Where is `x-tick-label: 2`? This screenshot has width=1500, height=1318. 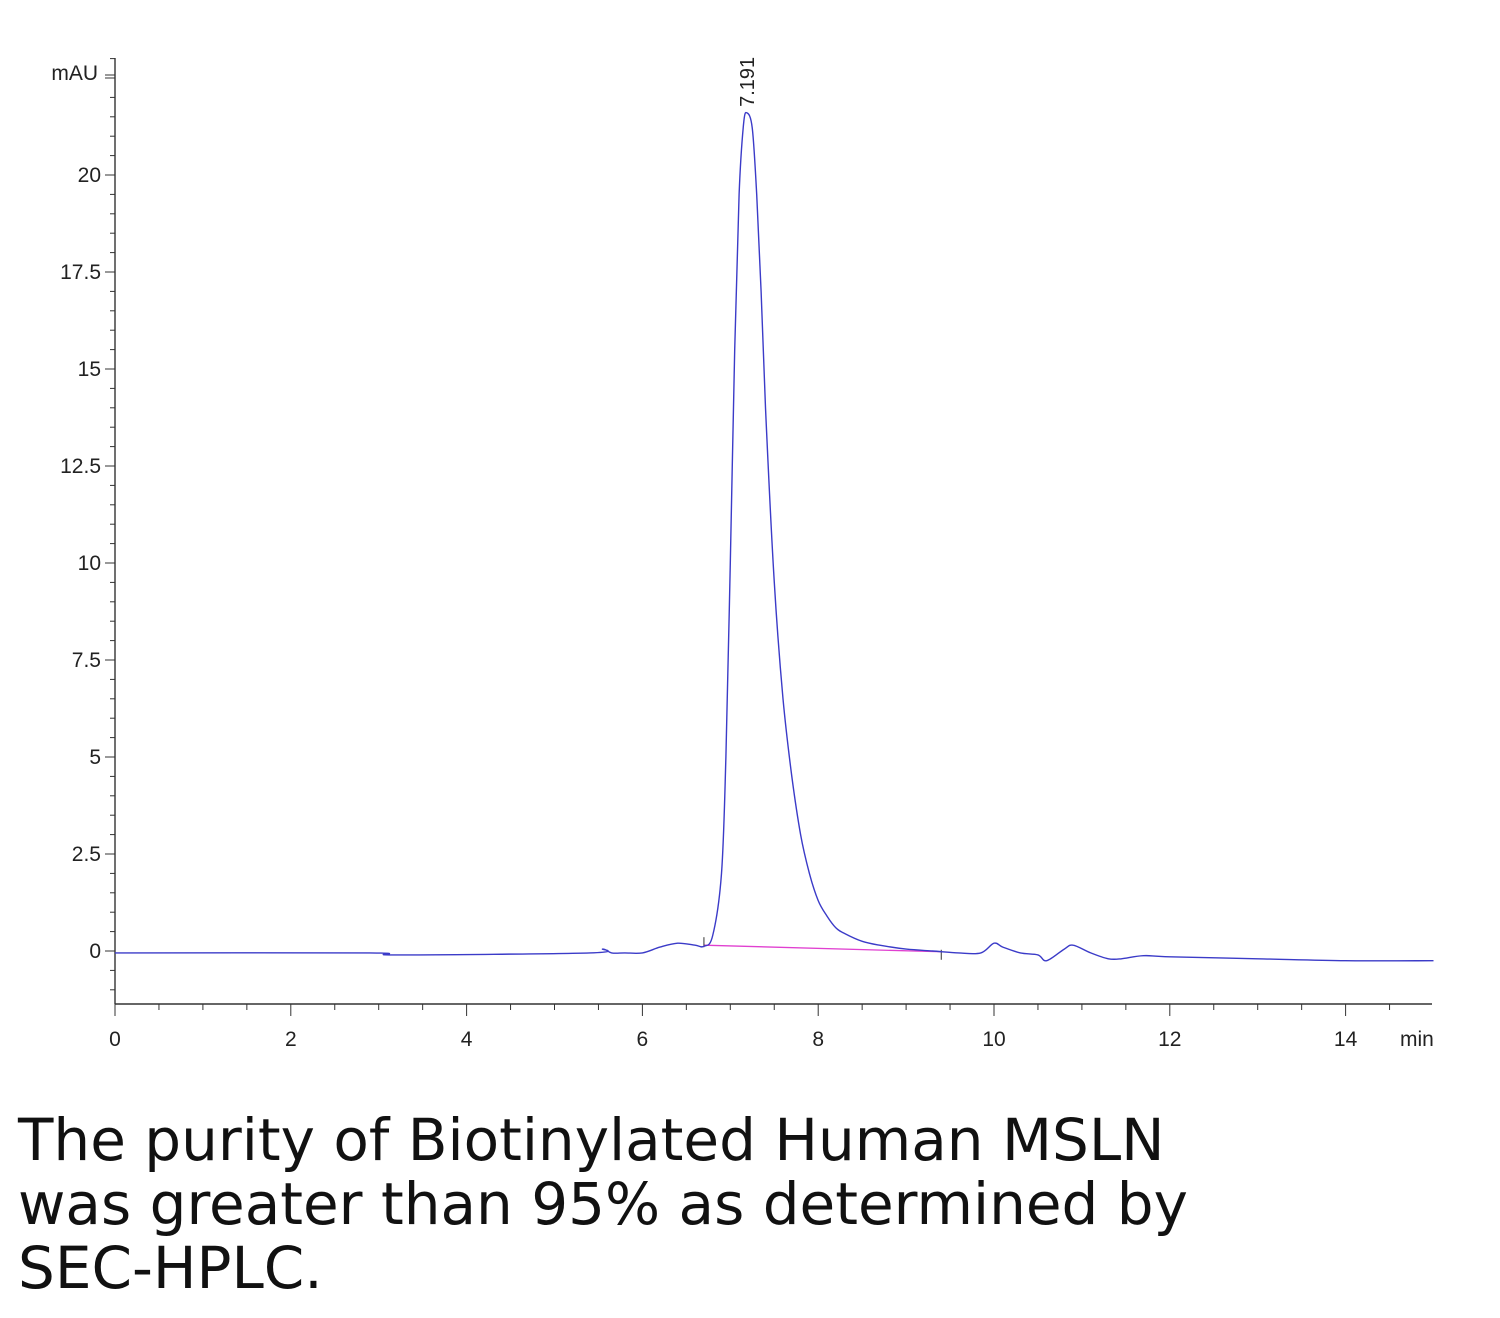
x-tick-label: 2 is located at coordinates (291, 1039).